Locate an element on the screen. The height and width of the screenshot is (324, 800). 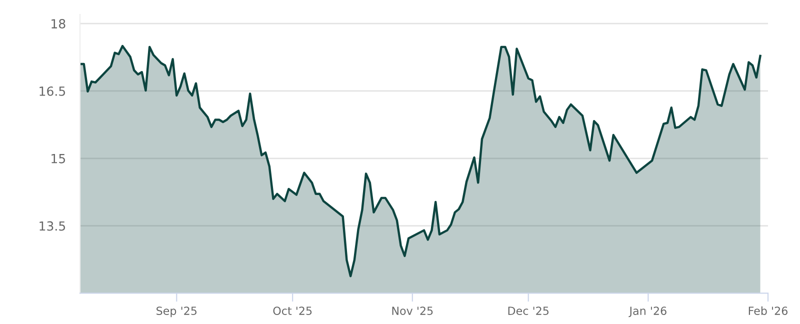
x-tick-label: Jan '26 is located at coordinates (647, 312).